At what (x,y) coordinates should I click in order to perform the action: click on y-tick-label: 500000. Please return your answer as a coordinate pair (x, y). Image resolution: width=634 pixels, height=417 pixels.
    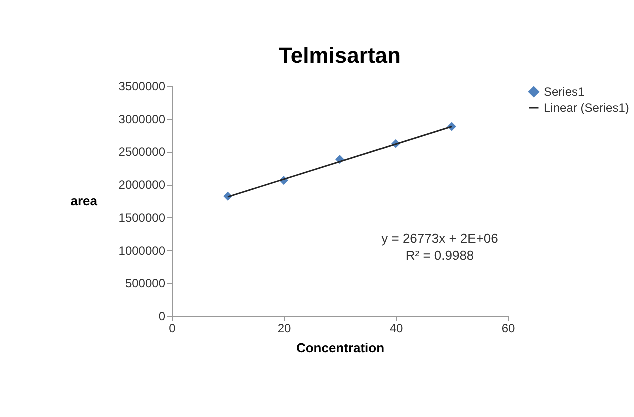
    Looking at the image, I should click on (145, 283).